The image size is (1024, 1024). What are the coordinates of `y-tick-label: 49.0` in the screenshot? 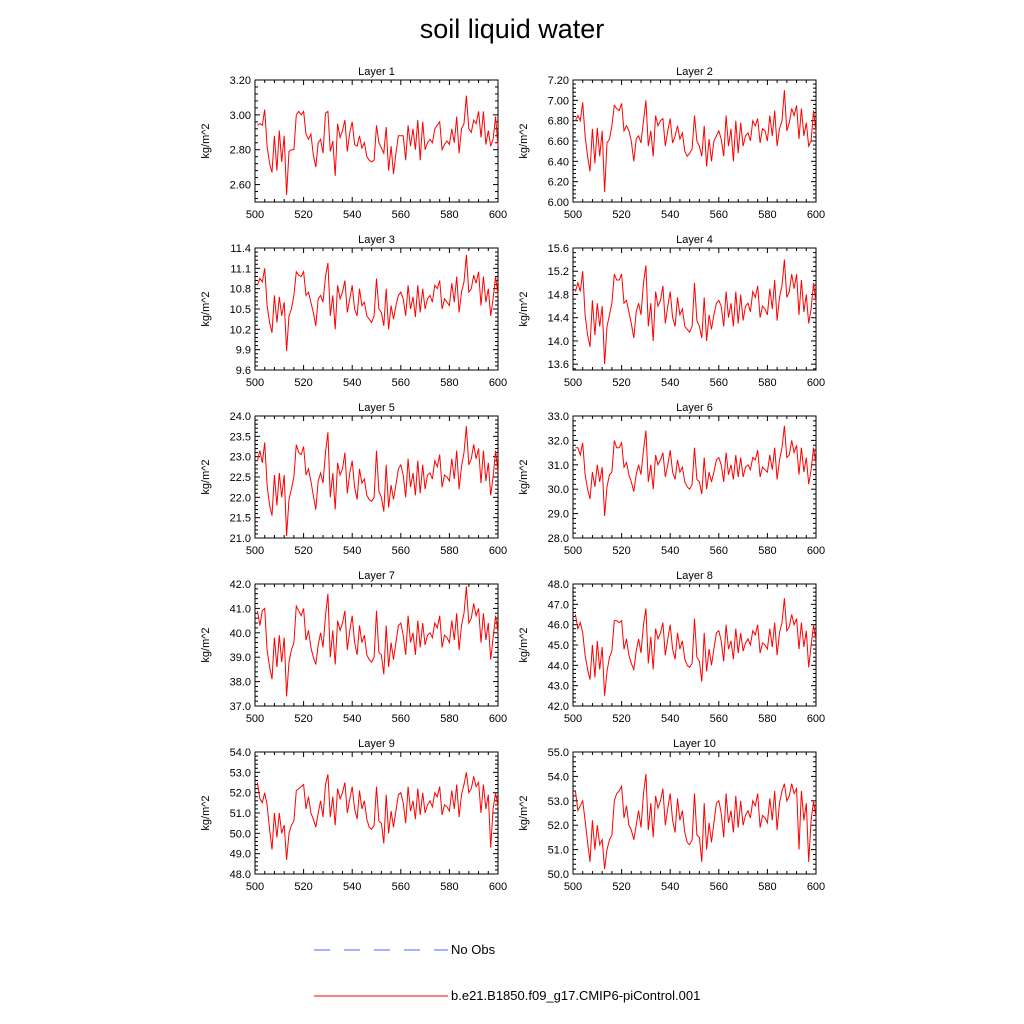 It's located at (240, 855).